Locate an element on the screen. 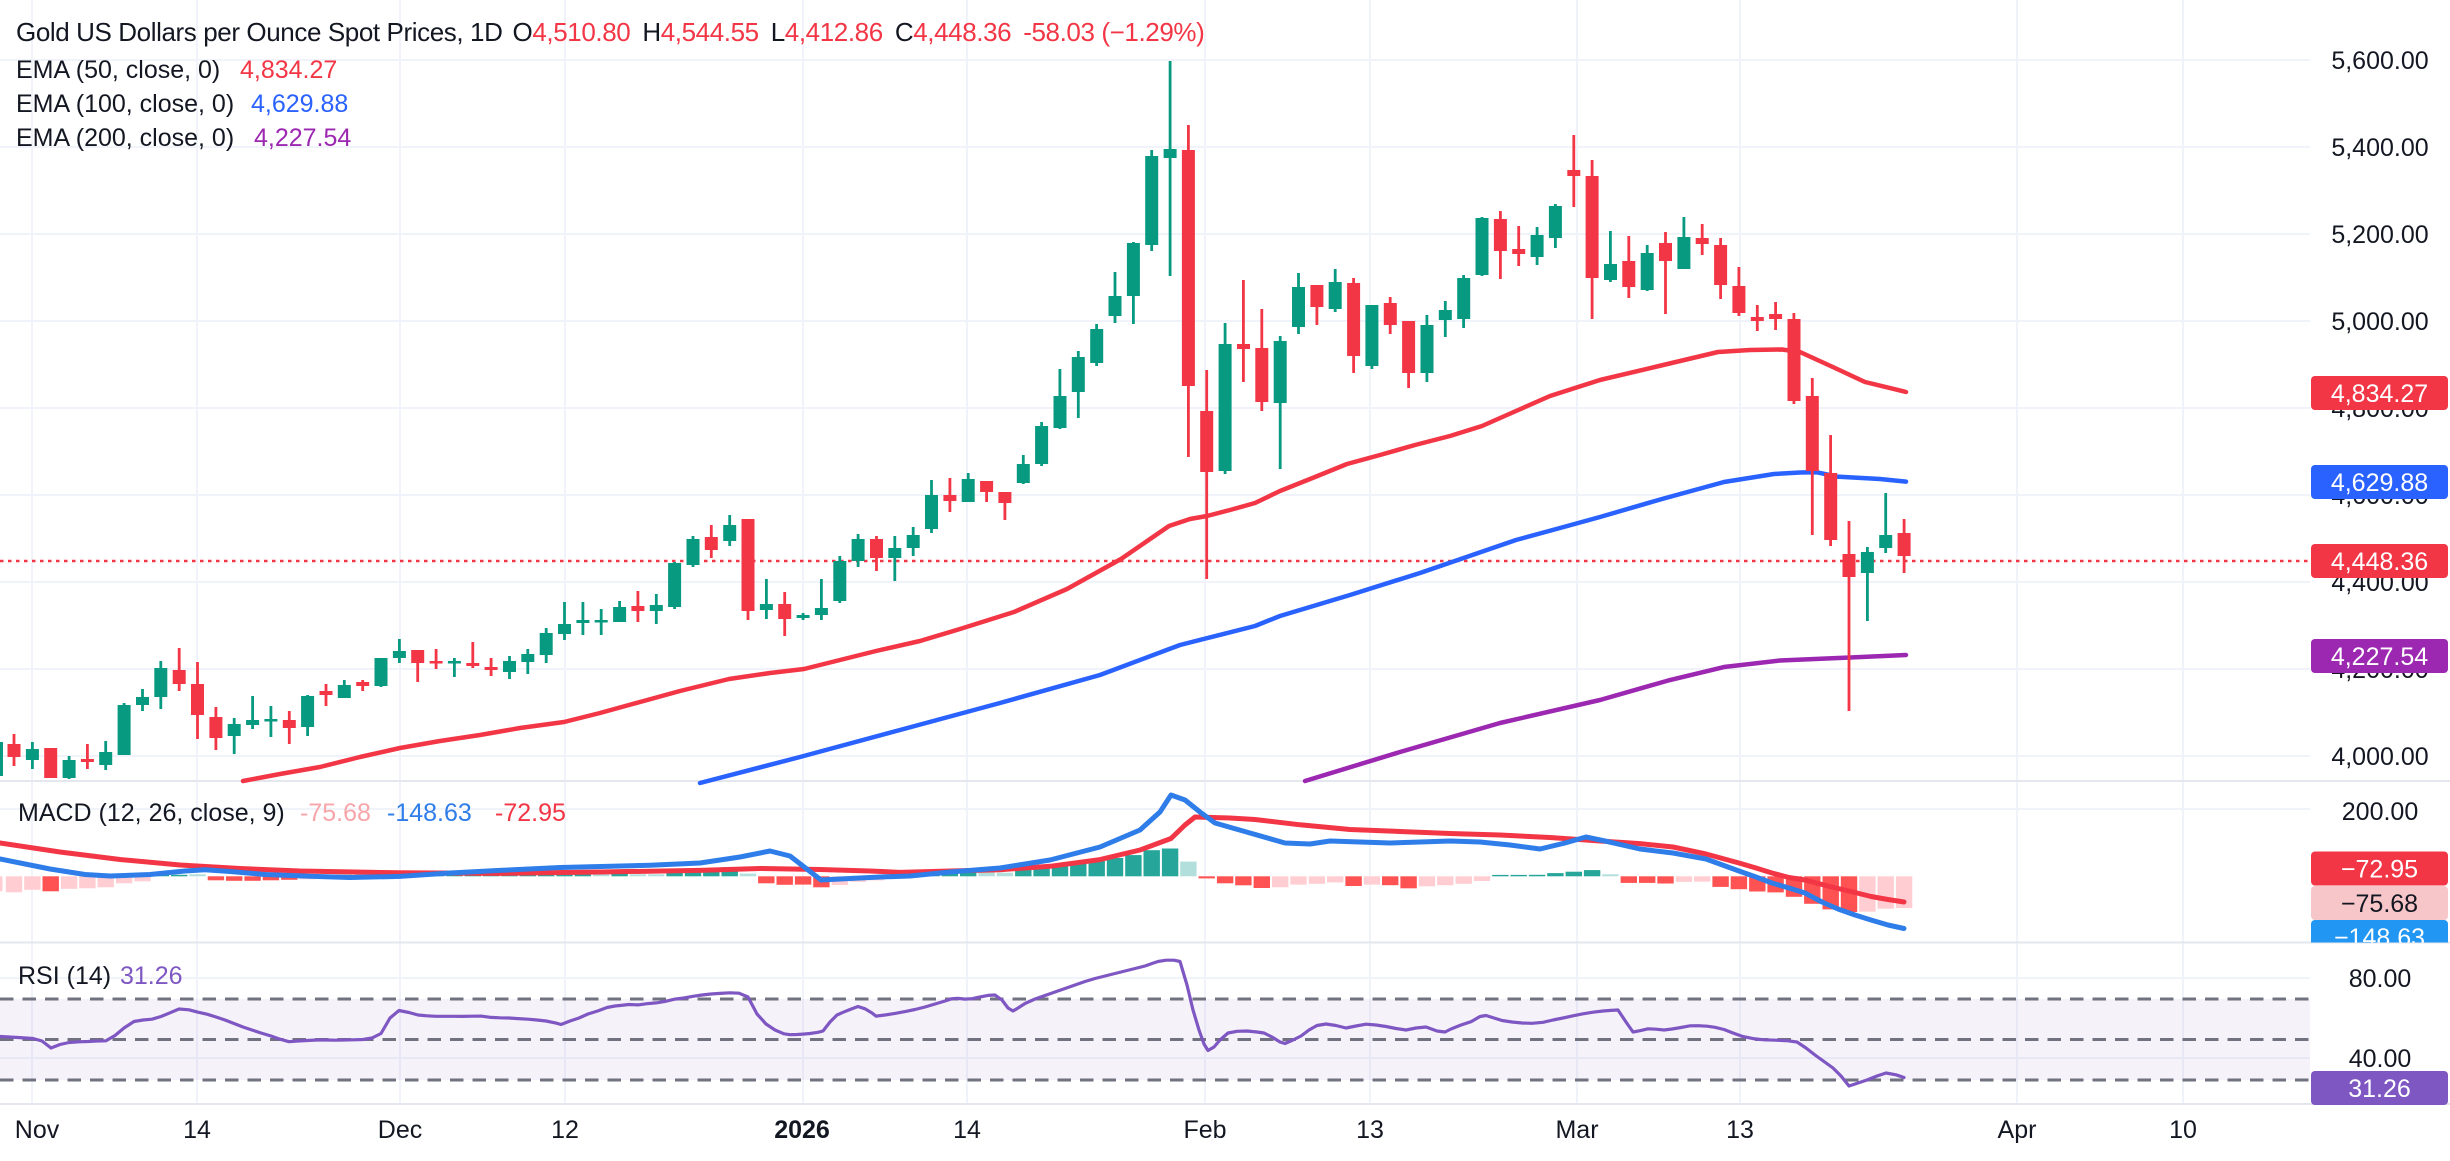 This screenshot has height=1161, width=2450. svg-text: 5,400.00 is located at coordinates (2379, 148).